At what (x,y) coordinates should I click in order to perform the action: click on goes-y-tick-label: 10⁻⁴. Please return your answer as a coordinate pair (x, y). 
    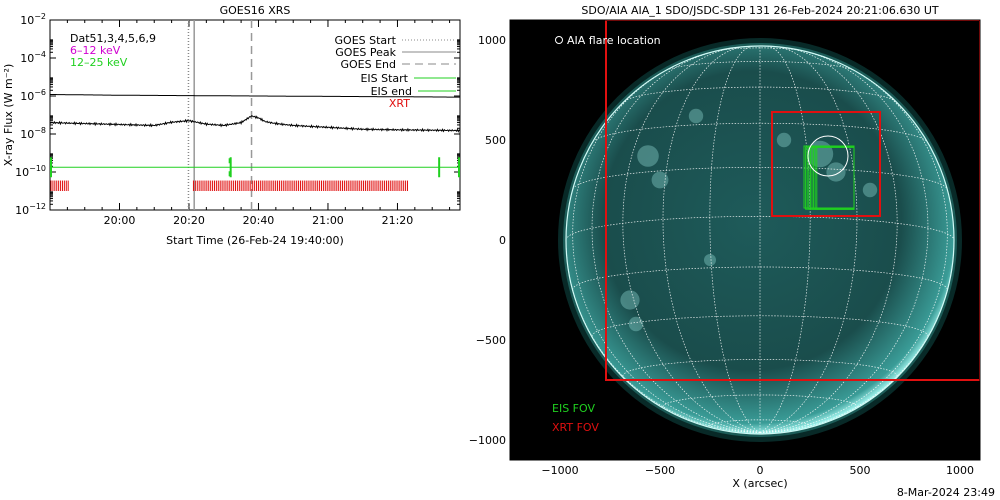
    Looking at the image, I should click on (33, 57).